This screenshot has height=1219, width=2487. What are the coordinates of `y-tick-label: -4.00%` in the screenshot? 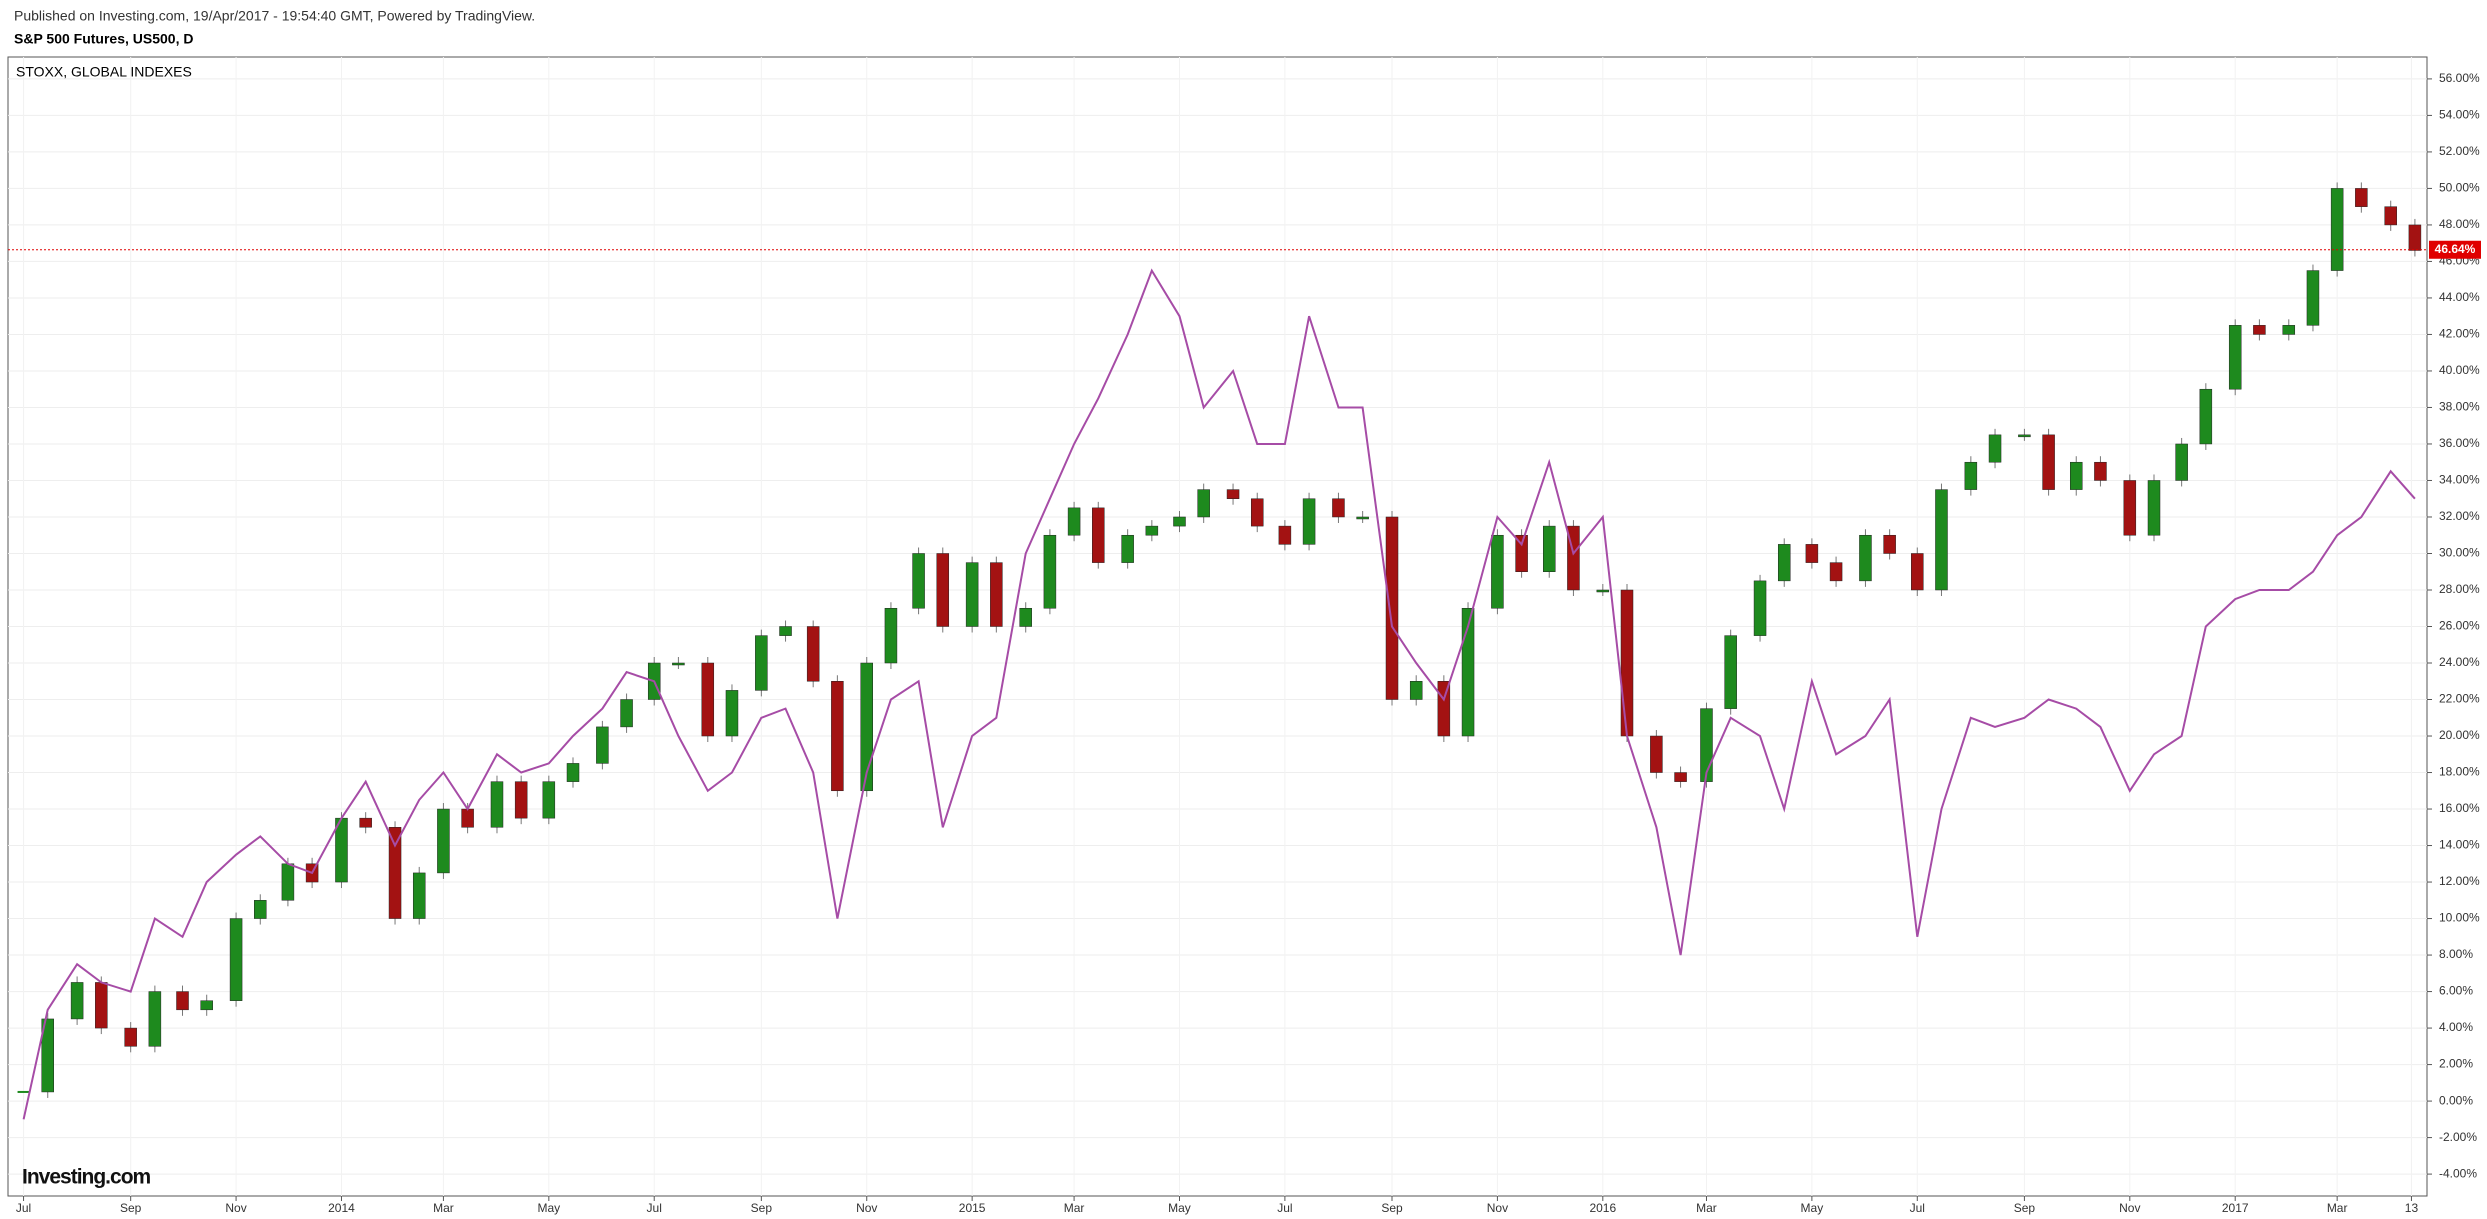 It's located at (2458, 1173).